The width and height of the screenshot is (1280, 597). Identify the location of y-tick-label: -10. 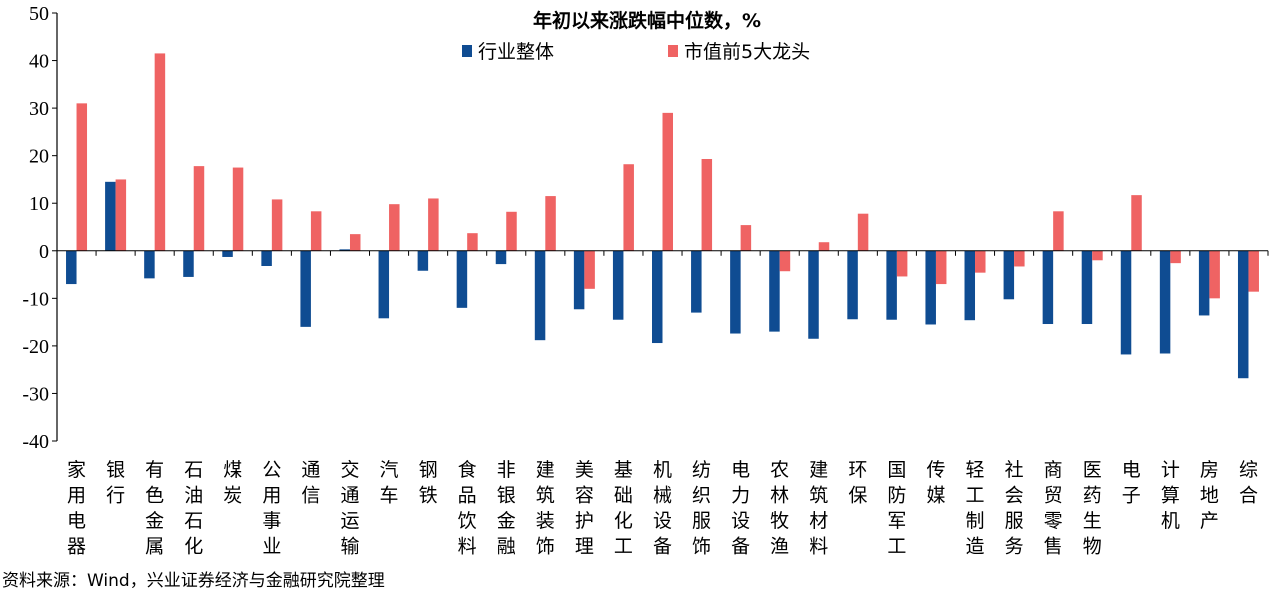
(35, 299).